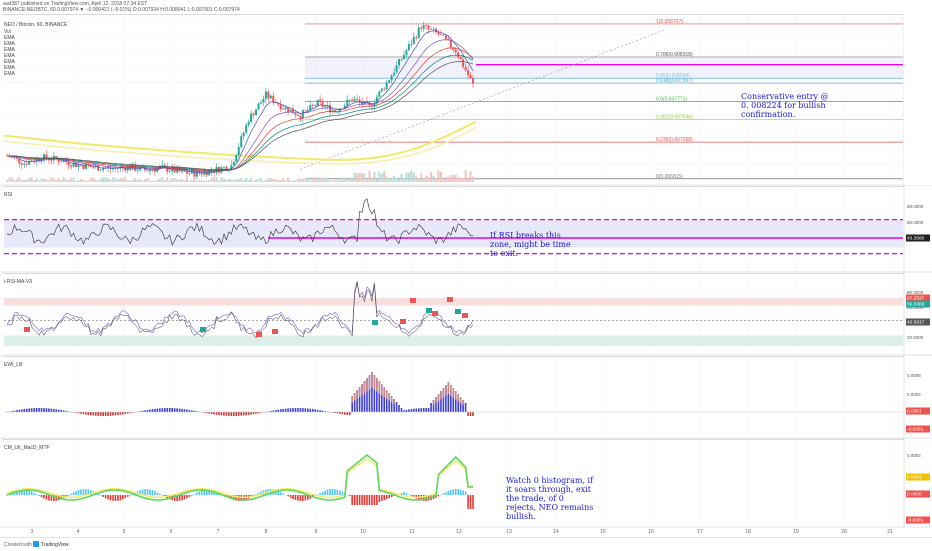 This screenshot has width=932, height=551. What do you see at coordinates (453, 233) in the screenshot?
I see `rsi-band` at bounding box center [453, 233].